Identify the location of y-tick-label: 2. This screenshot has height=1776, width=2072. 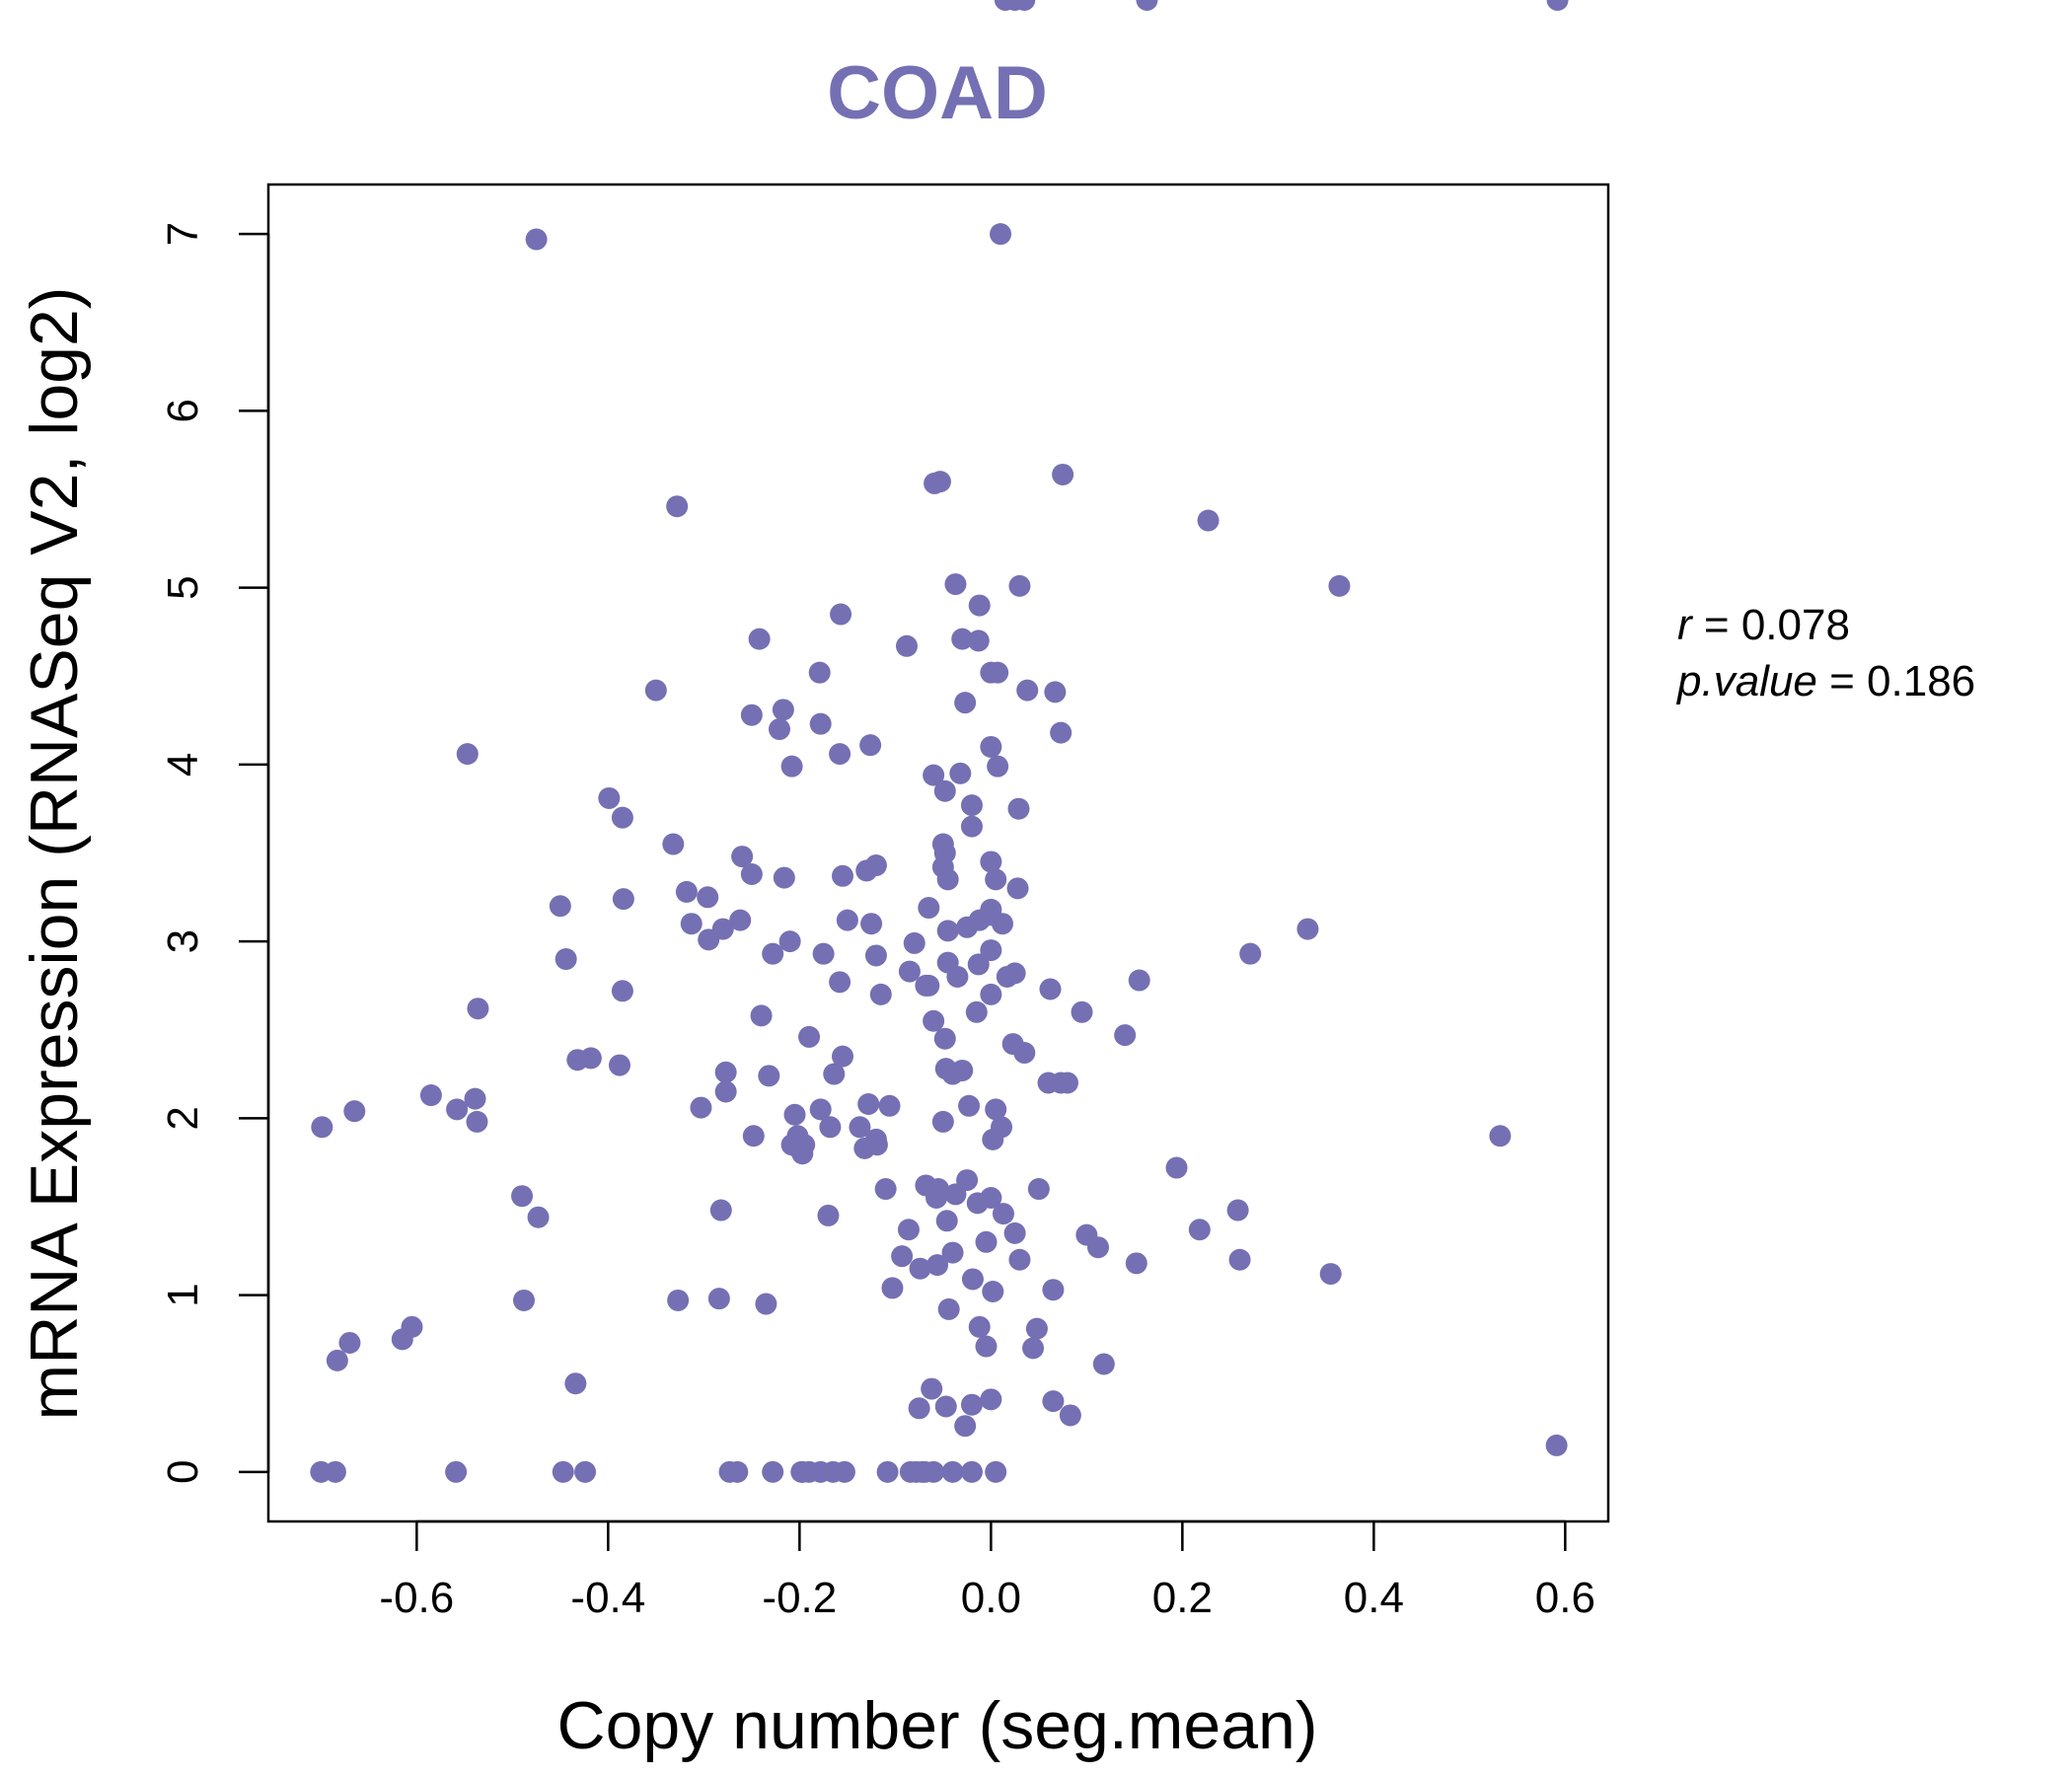
(183, 1118).